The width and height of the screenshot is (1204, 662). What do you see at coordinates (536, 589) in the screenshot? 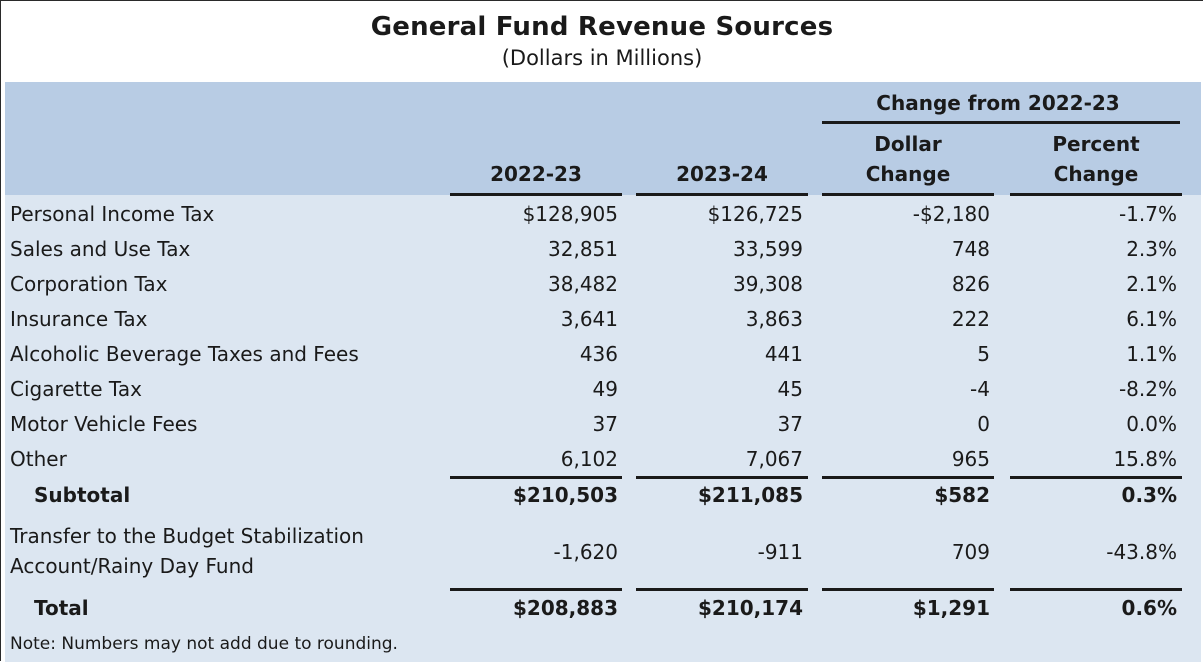
I see `total-rule-col1` at bounding box center [536, 589].